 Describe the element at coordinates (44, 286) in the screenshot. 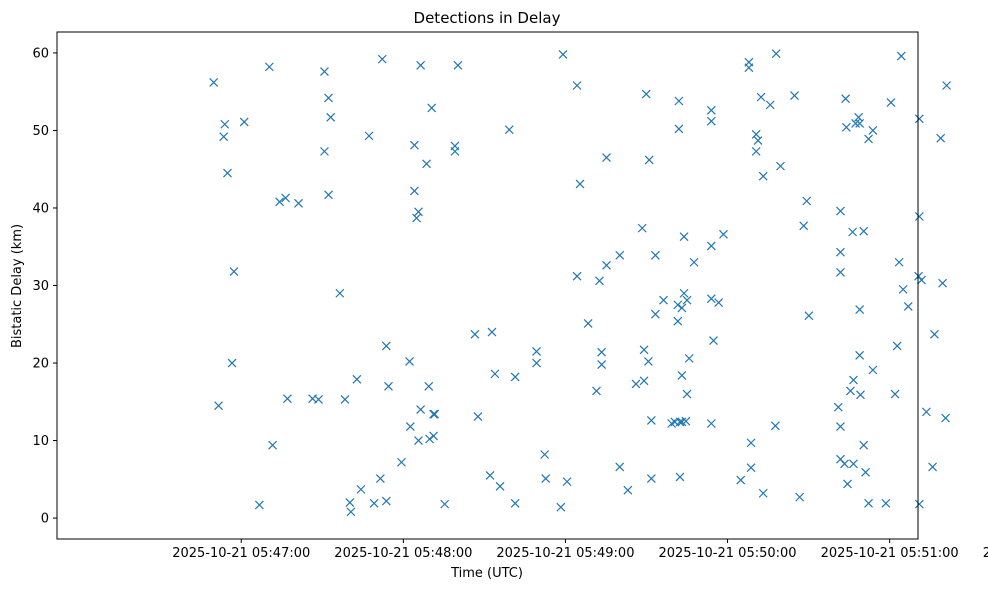

I see `y-axis-ticks: 0 10 20 30 40 50 60` at that location.